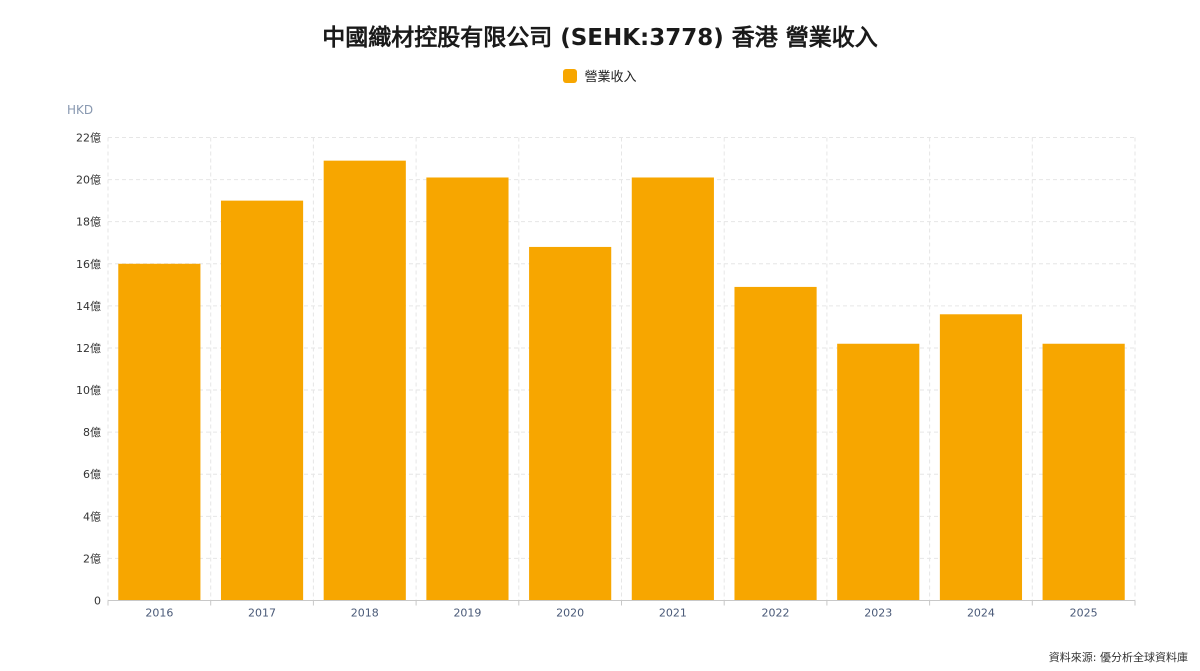 This screenshot has height=671, width=1200. I want to click on y-tick-label: 8億, so click(92, 432).